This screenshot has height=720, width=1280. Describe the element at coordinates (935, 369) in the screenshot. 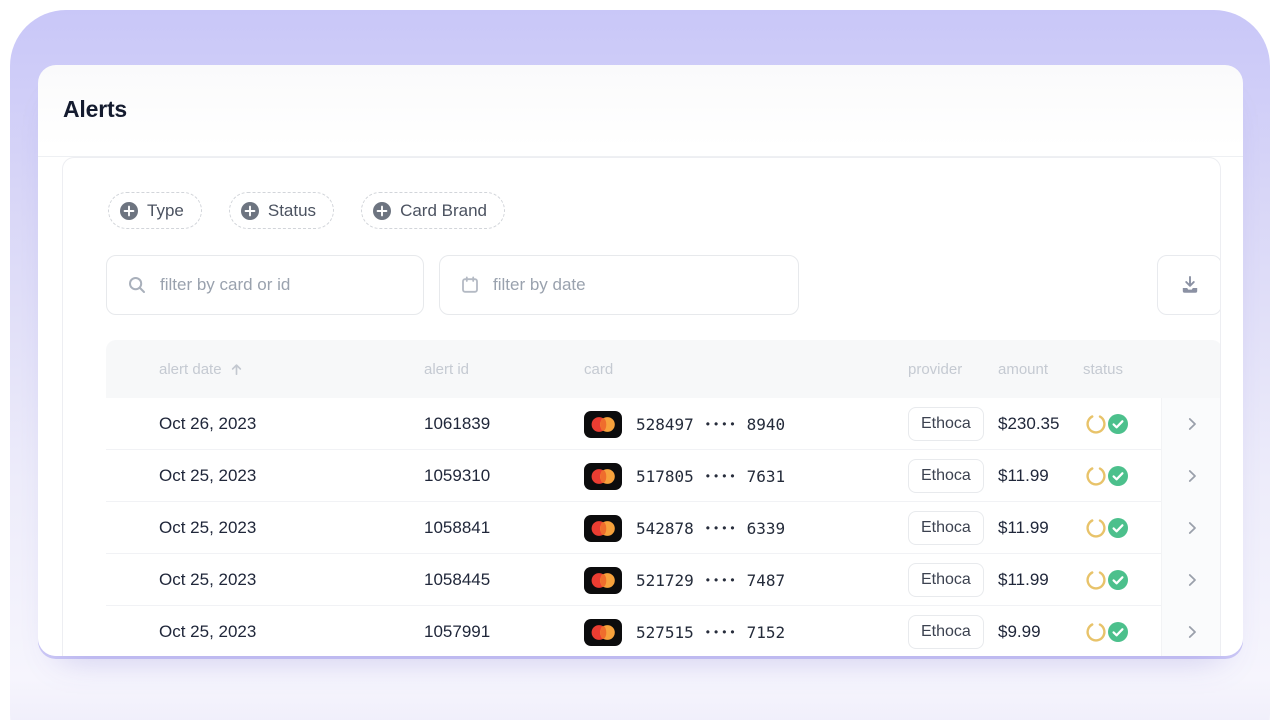

I see `col-label: provider` at that location.